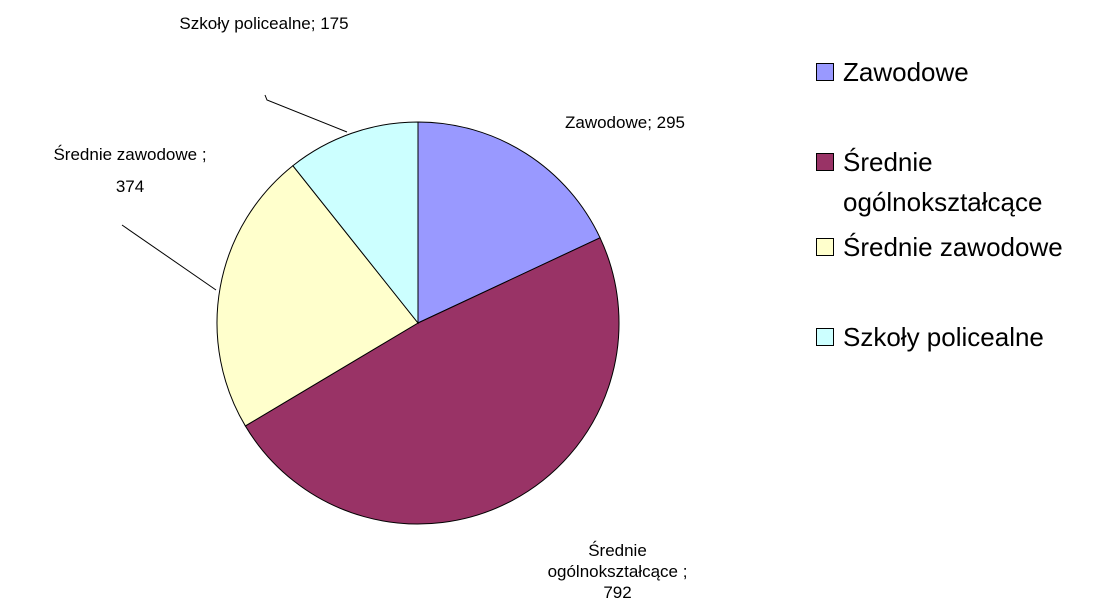  Describe the element at coordinates (953, 247) in the screenshot. I see `legend-label: Średnie zawodowe` at that location.